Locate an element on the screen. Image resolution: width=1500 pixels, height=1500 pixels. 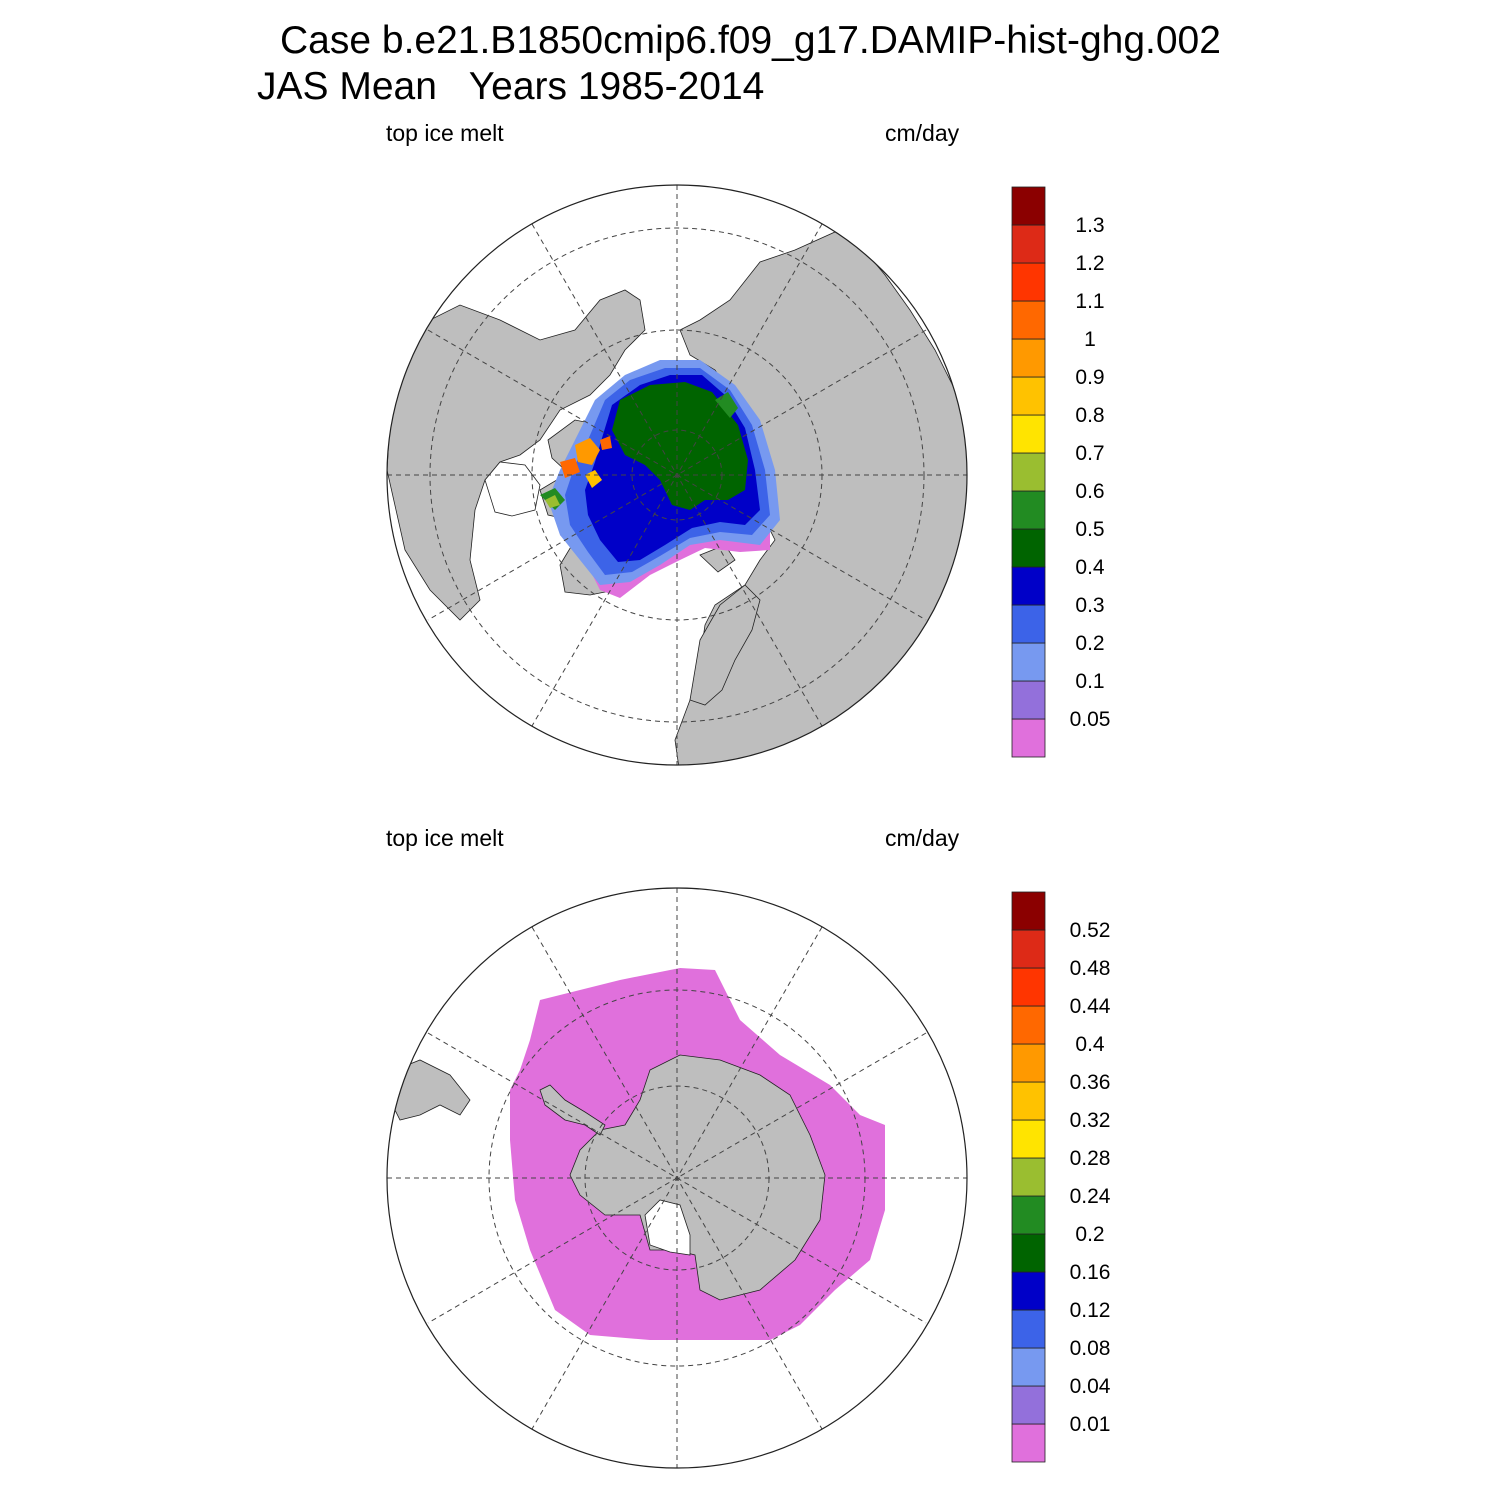
north-america-landmass is located at coordinates (516, 455).